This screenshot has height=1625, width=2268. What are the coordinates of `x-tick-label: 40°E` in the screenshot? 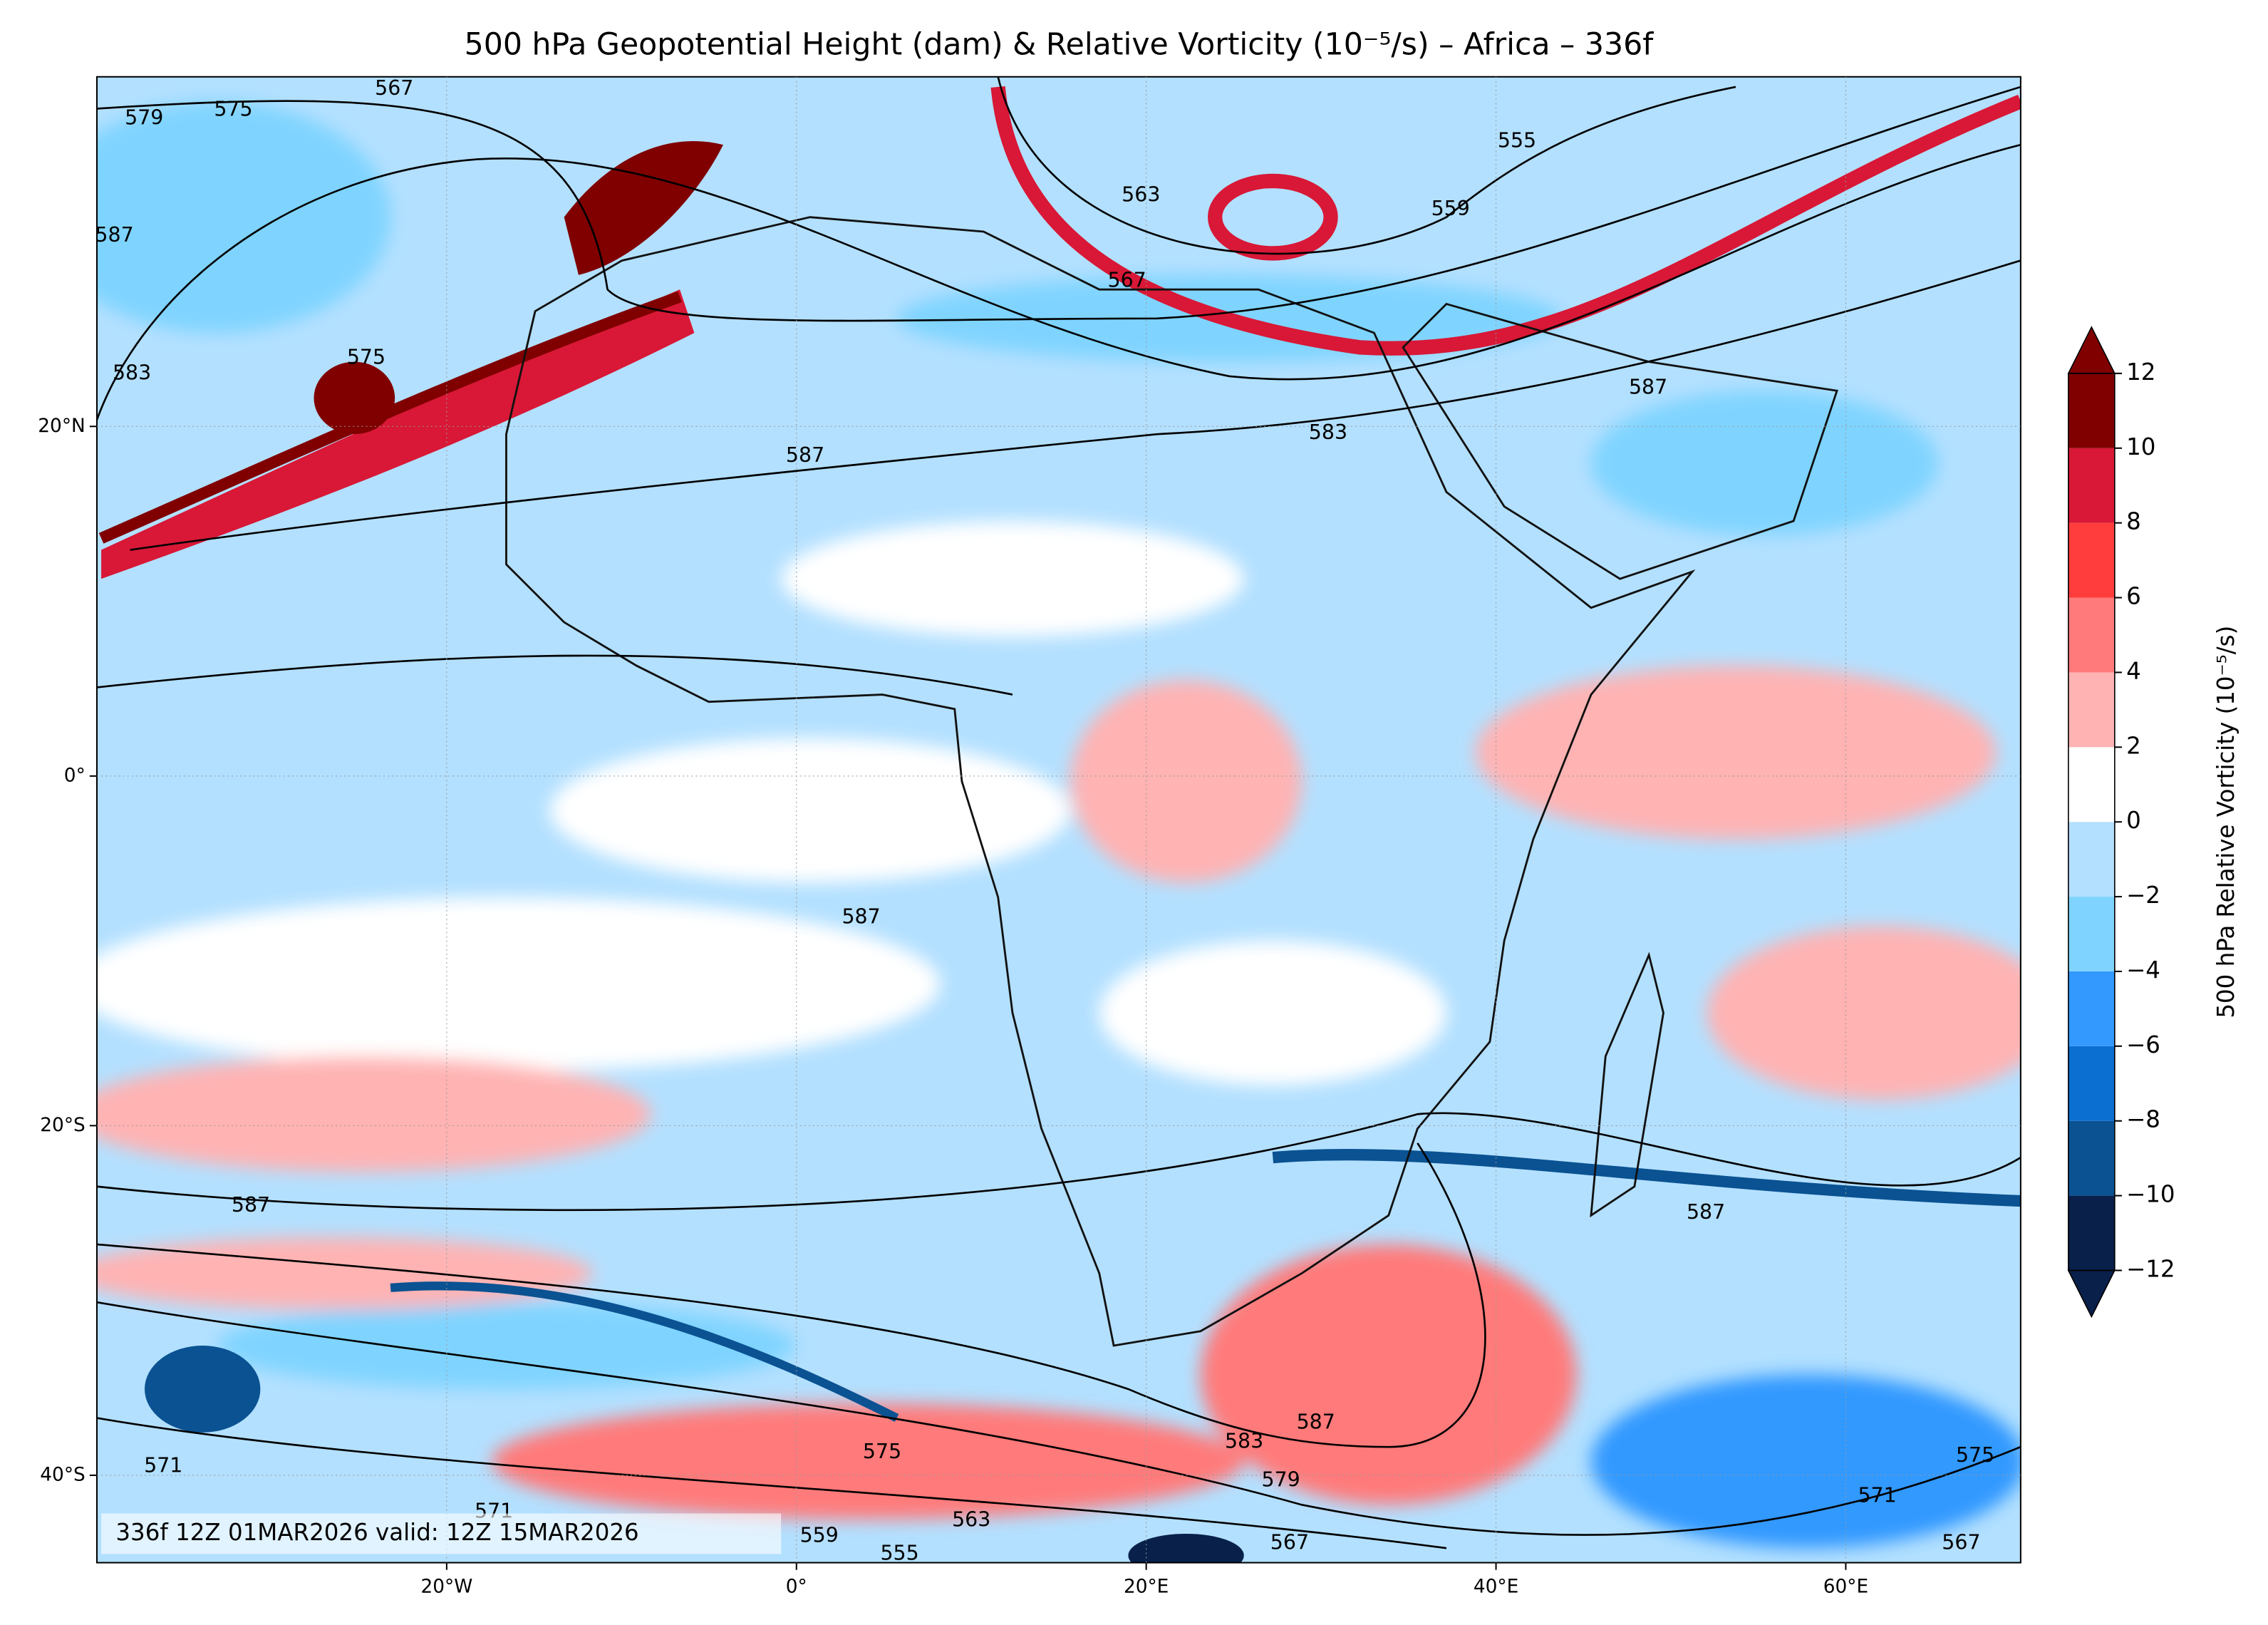 It's located at (1496, 1587).